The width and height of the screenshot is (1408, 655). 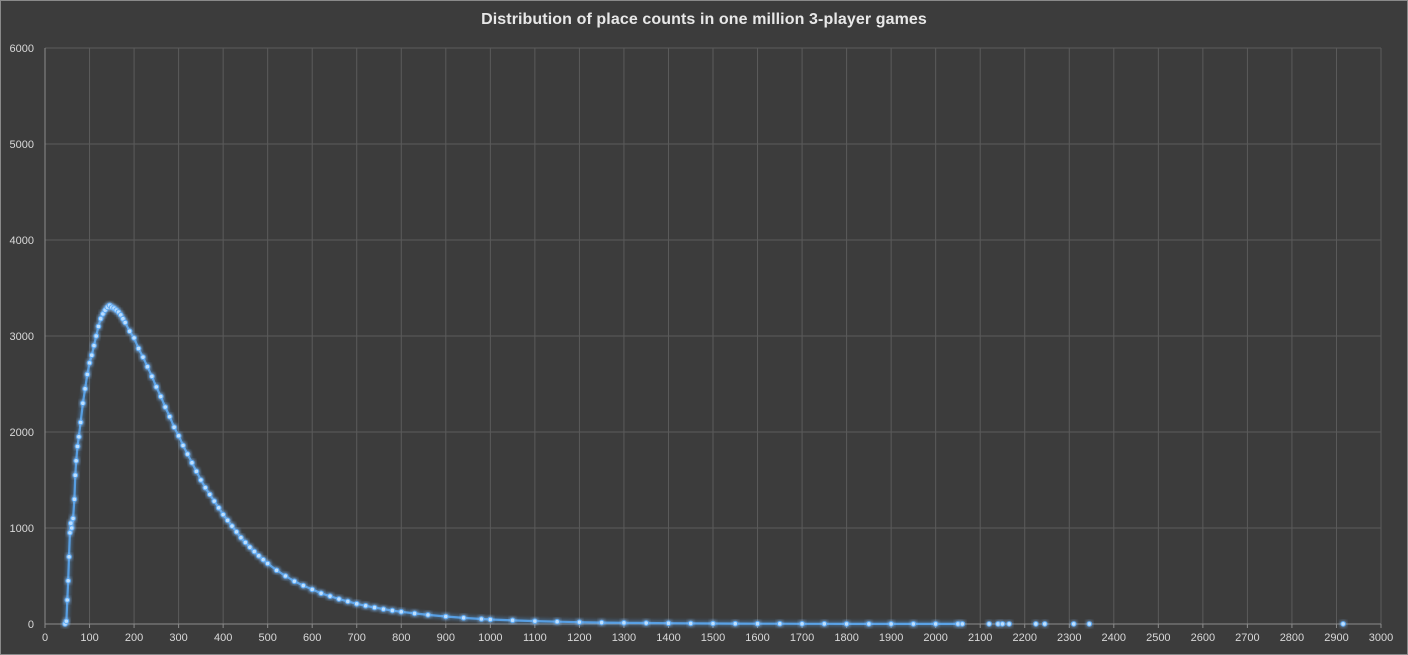 What do you see at coordinates (178, 638) in the screenshot?
I see `x-tick-label: 300` at bounding box center [178, 638].